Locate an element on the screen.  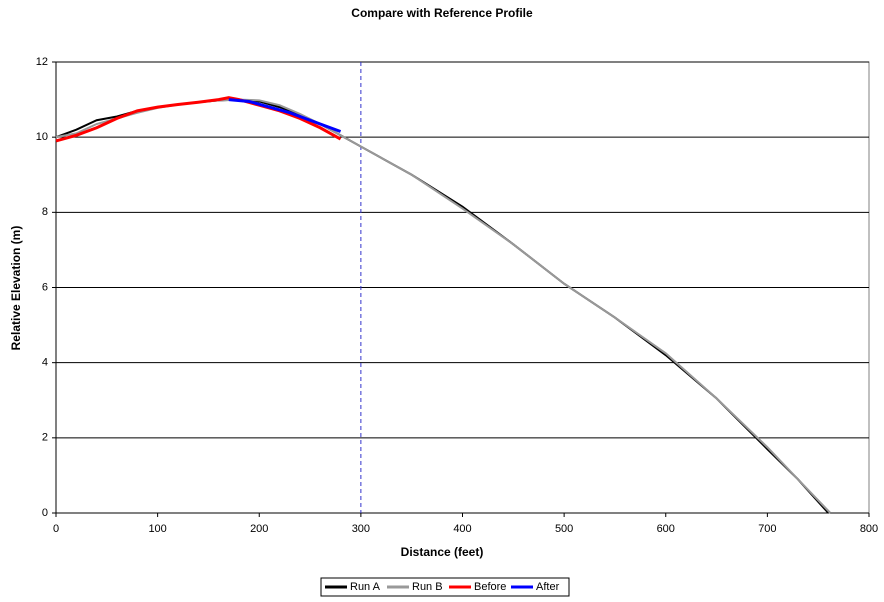
y-tick-label: 8 is located at coordinates (45, 212).